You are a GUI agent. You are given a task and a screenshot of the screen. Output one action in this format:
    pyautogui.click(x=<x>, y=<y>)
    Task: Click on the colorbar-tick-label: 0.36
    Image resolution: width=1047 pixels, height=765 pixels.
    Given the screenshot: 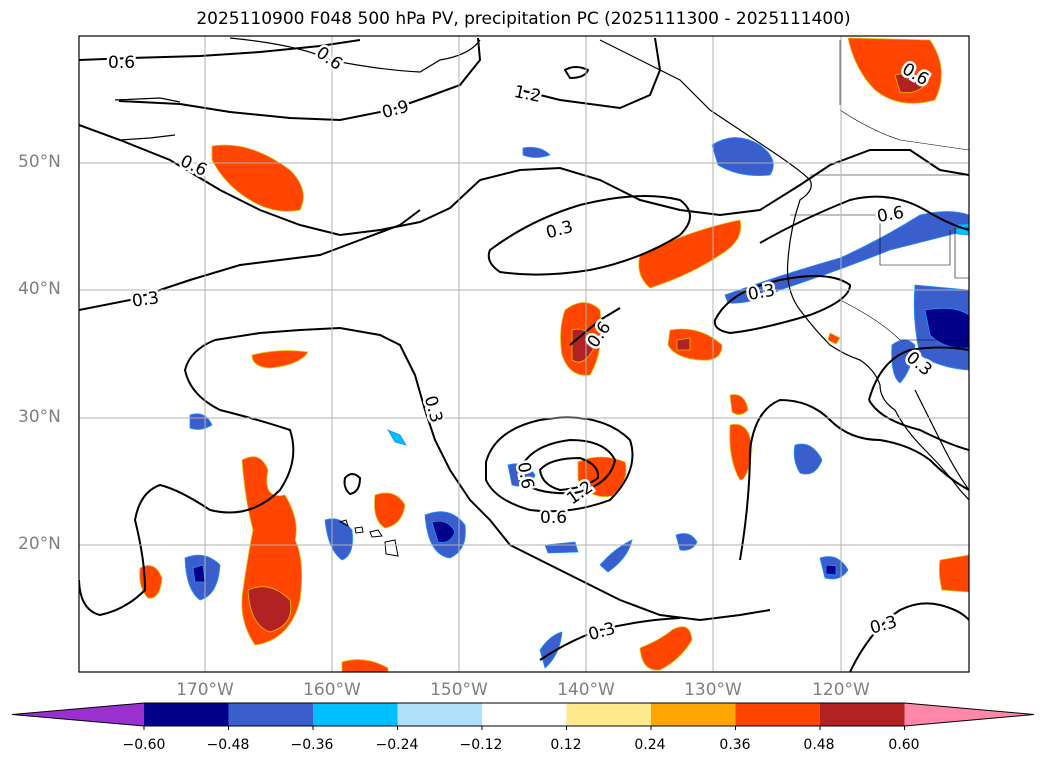 What is the action you would take?
    pyautogui.click(x=735, y=745)
    